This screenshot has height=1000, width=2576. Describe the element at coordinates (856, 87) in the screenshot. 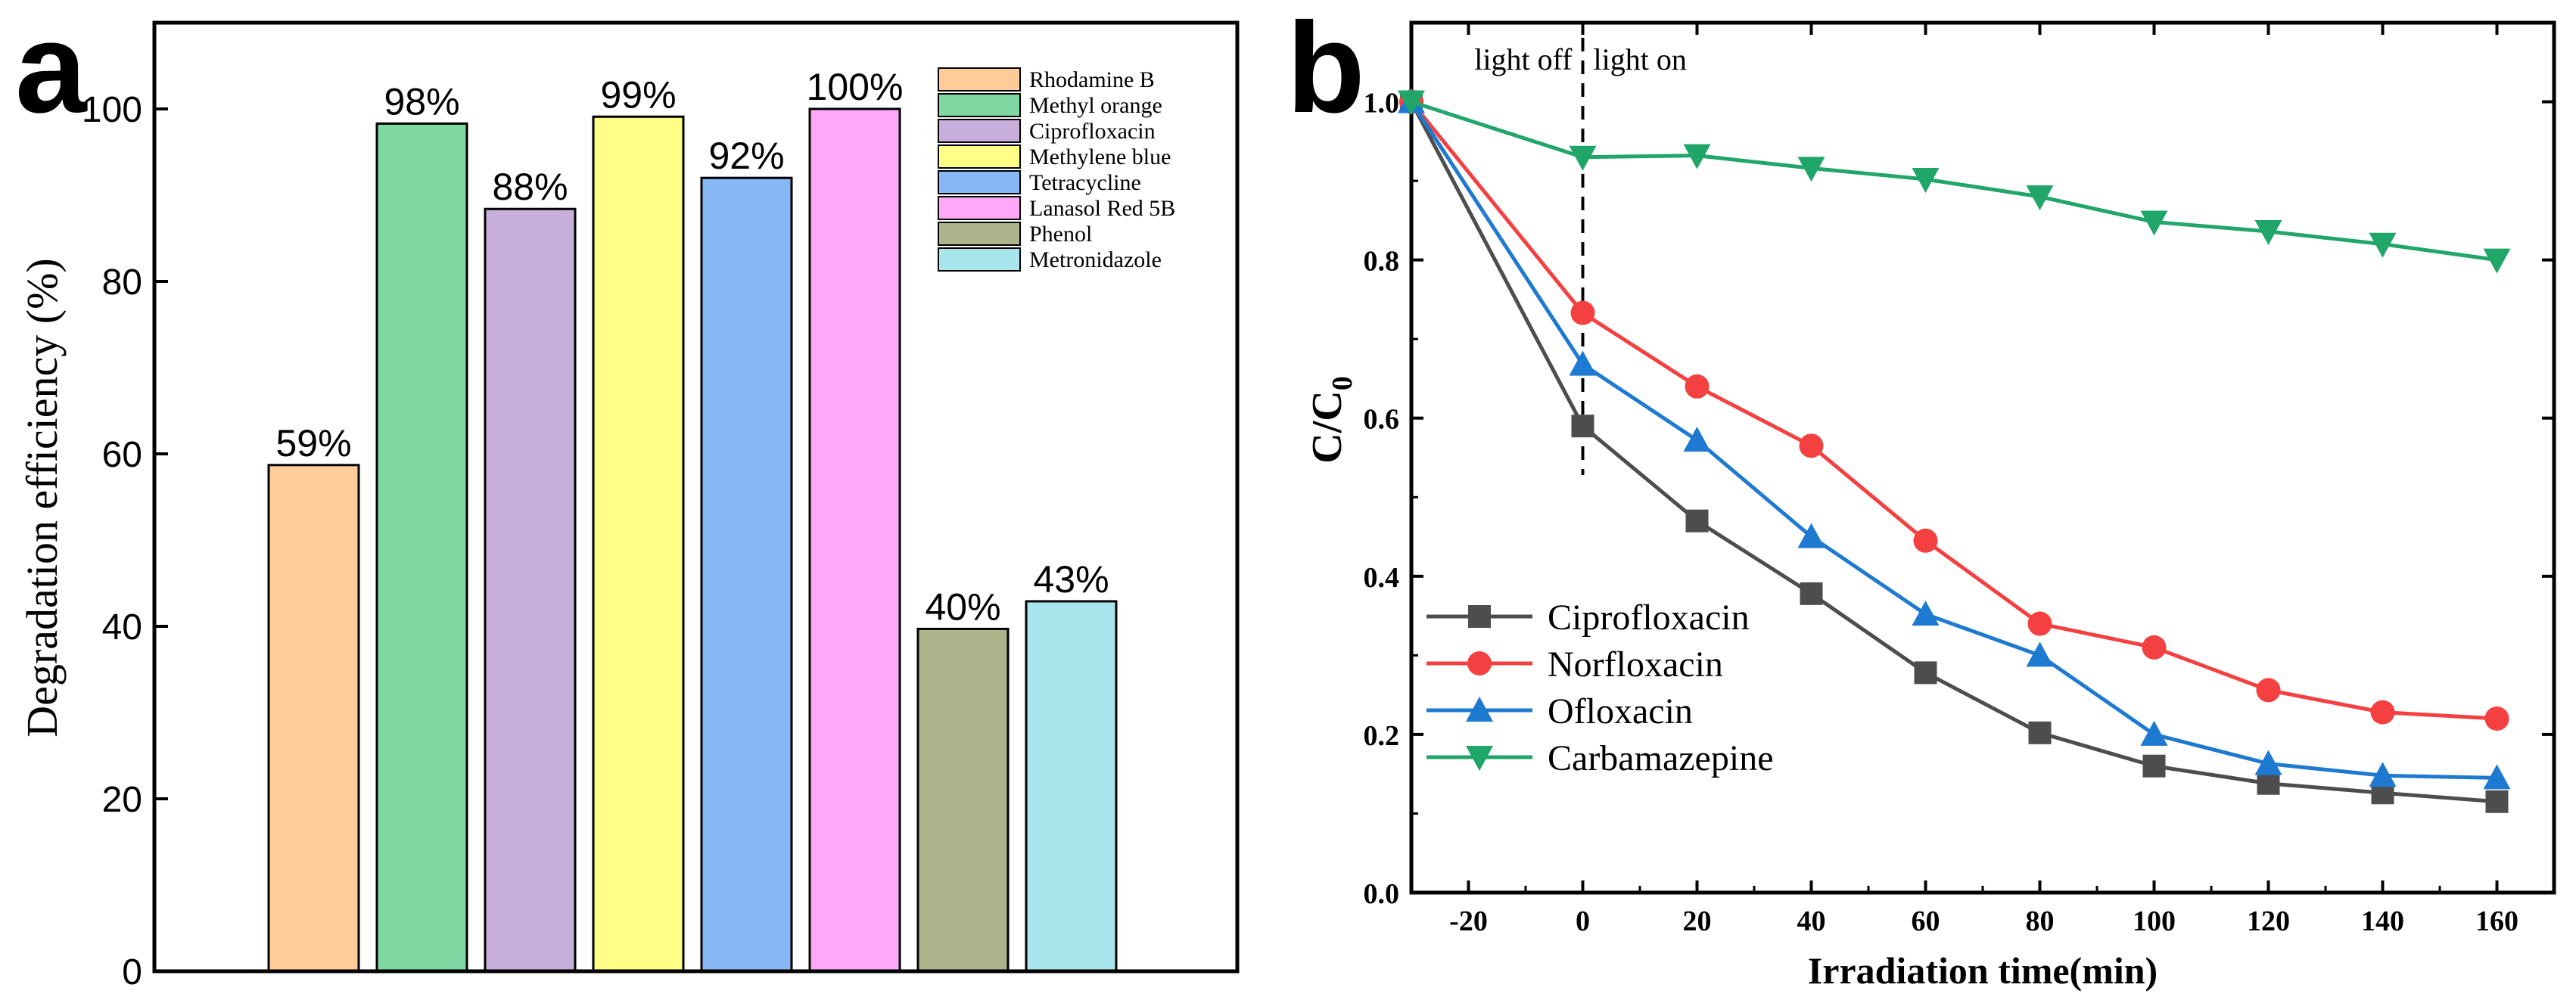

I see `bar-data-label: 100%` at that location.